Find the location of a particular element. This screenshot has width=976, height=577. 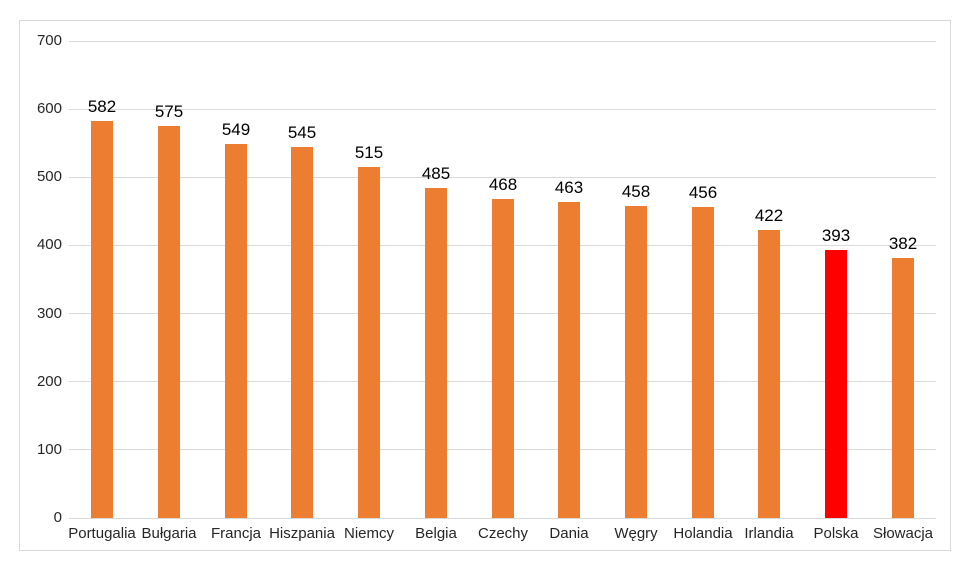

x-axis-label: Węgry is located at coordinates (636, 533).